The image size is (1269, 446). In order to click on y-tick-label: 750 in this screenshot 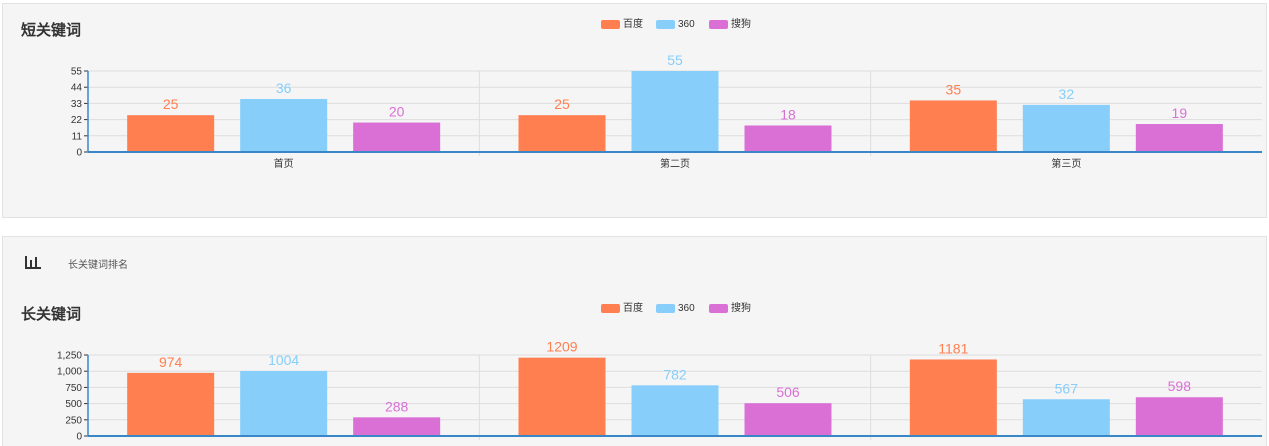, I will do `click(73, 388)`.